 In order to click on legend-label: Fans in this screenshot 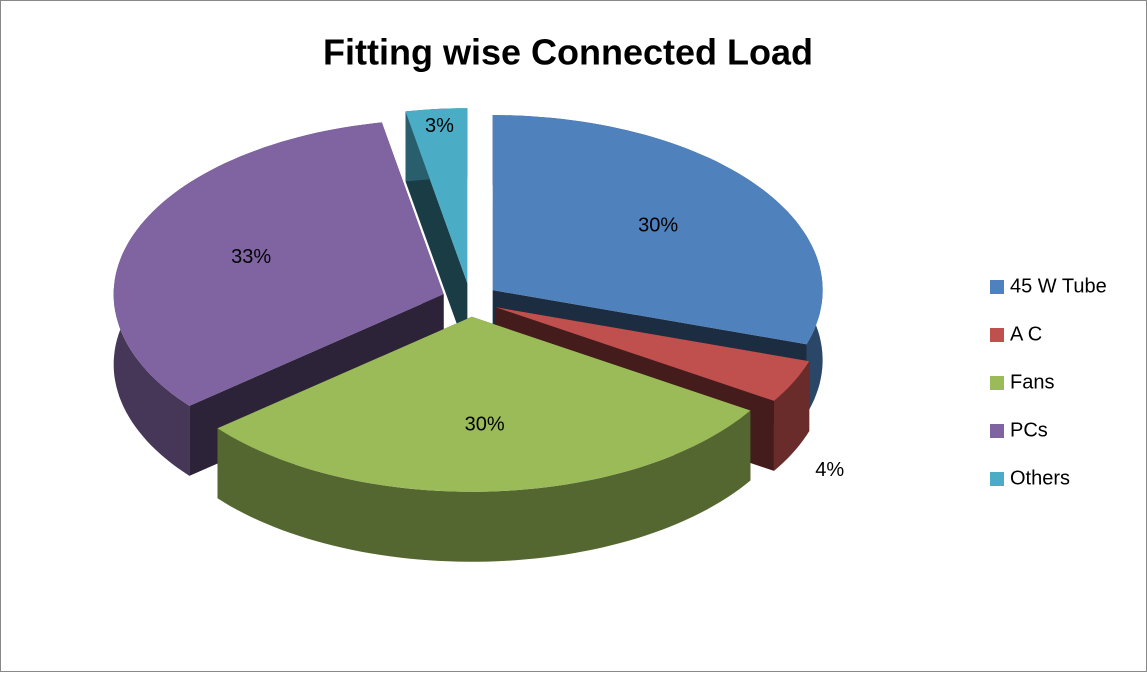, I will do `click(1032, 382)`.